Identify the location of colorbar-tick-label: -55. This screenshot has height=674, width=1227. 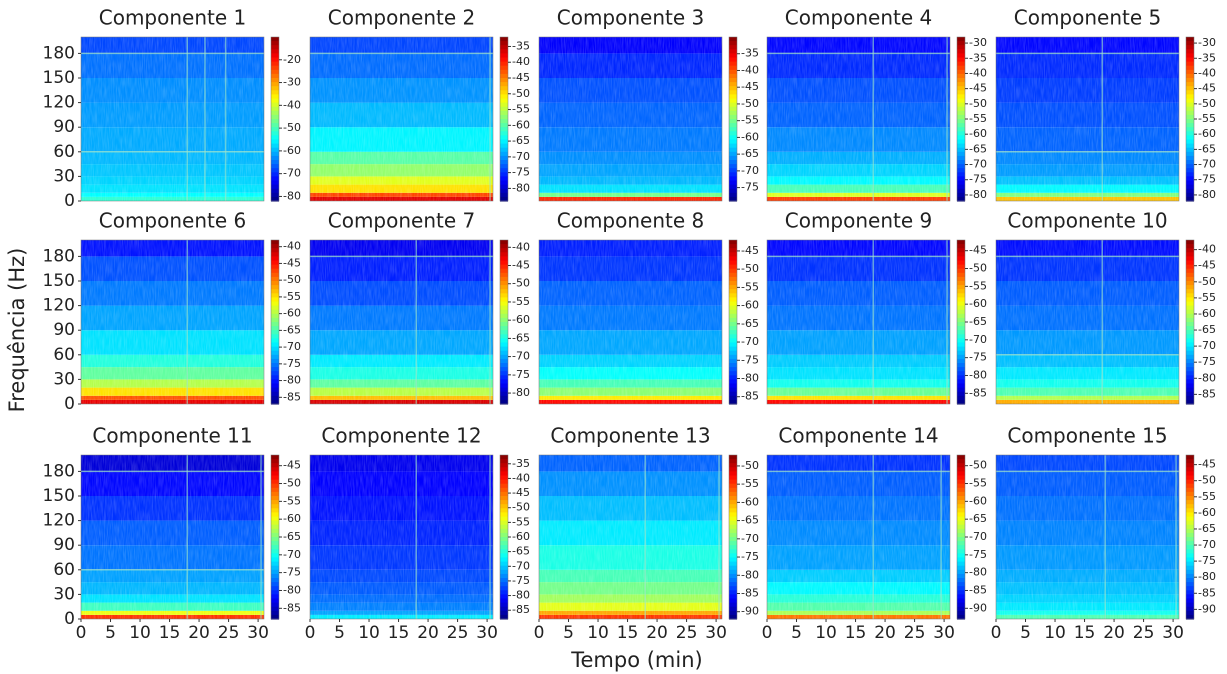
(292, 500).